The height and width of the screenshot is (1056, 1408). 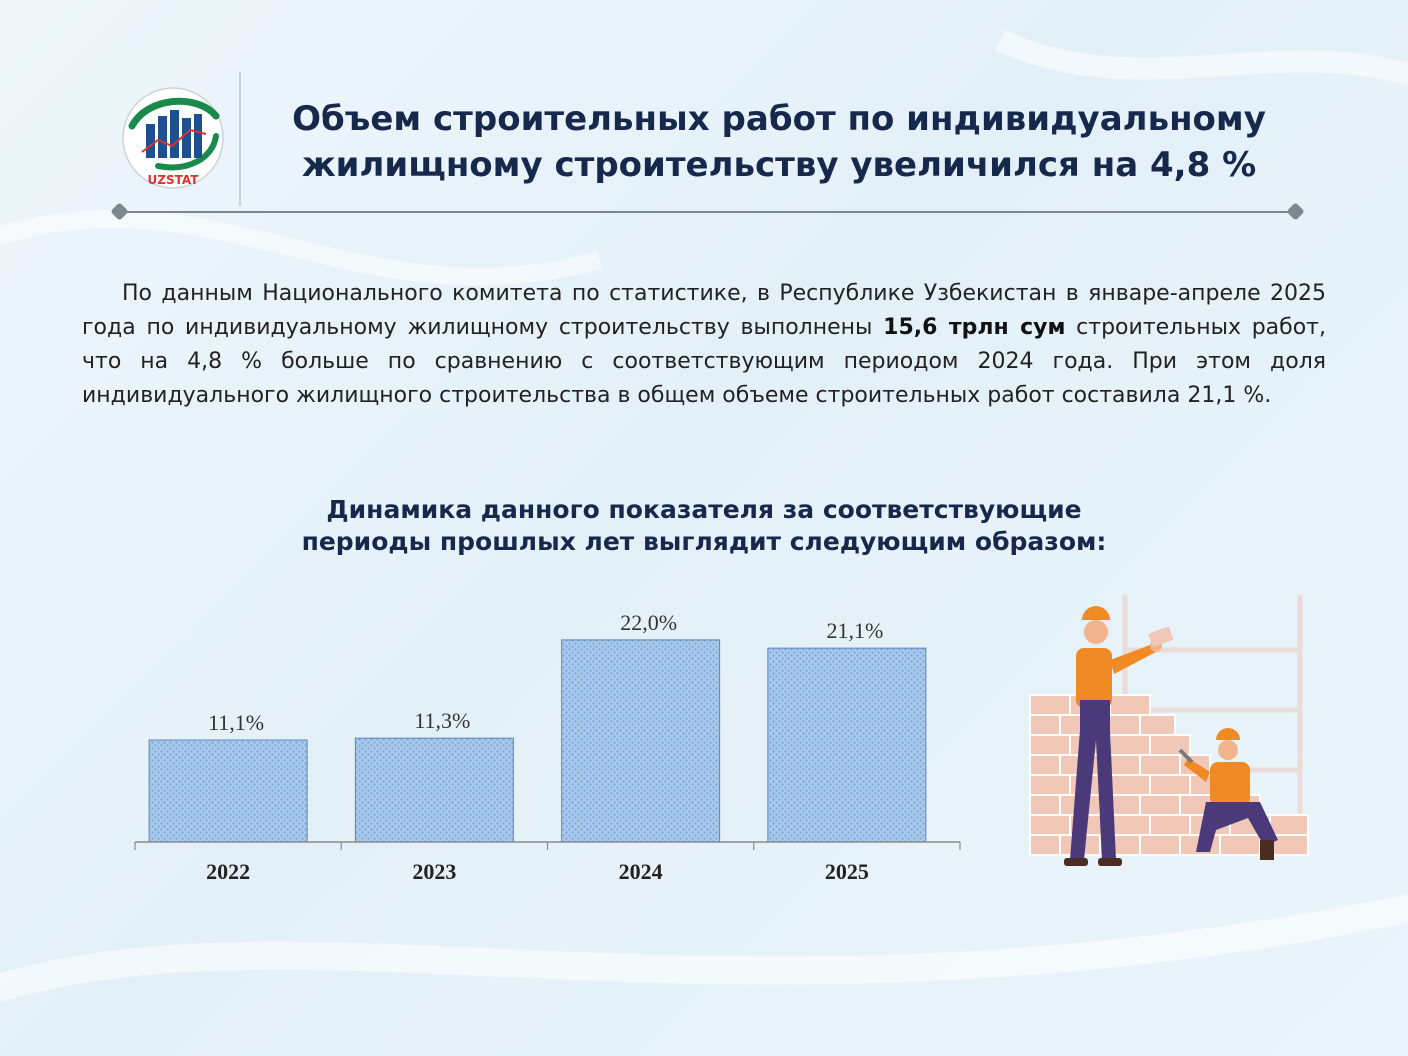 I want to click on header-divider, so click(x=240, y=139).